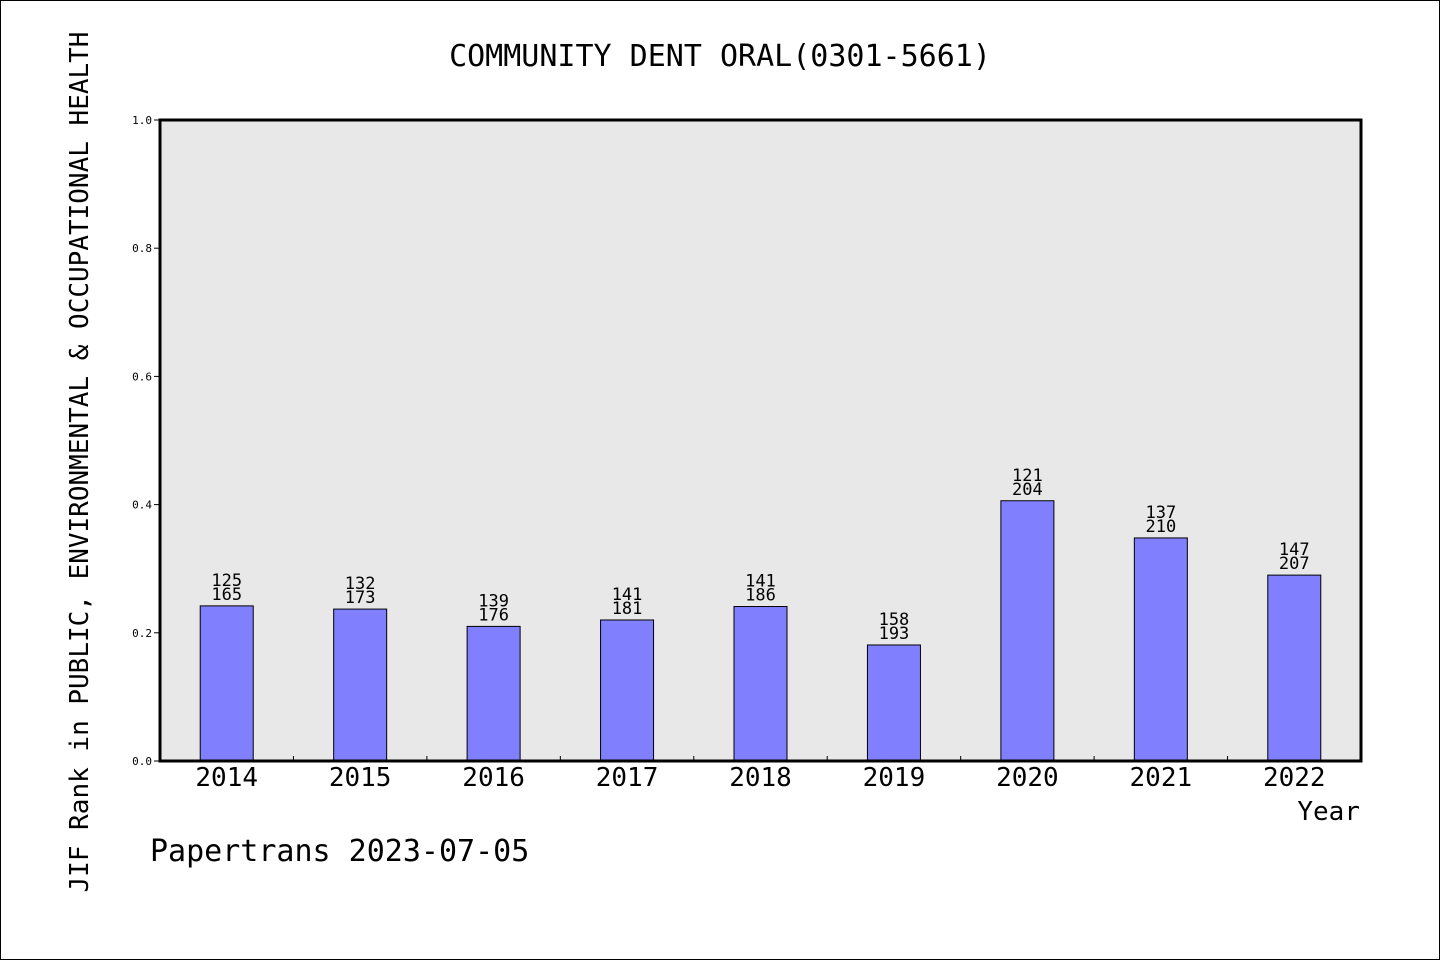 The width and height of the screenshot is (1440, 960). What do you see at coordinates (894, 620) in the screenshot?
I see `bar-rank-label: 158` at bounding box center [894, 620].